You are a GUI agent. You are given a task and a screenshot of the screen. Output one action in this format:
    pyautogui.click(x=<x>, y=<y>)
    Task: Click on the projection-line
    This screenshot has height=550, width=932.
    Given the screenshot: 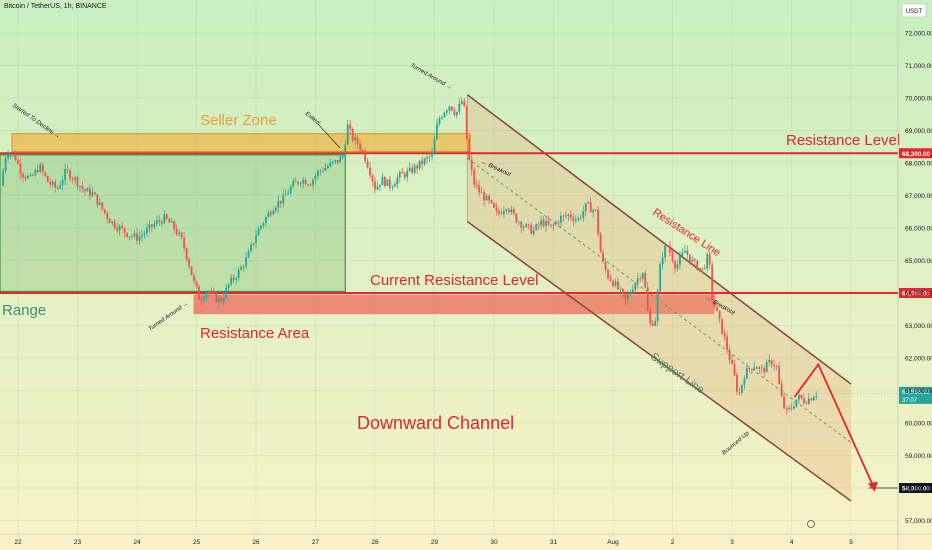 What is the action you would take?
    pyautogui.click(x=834, y=426)
    